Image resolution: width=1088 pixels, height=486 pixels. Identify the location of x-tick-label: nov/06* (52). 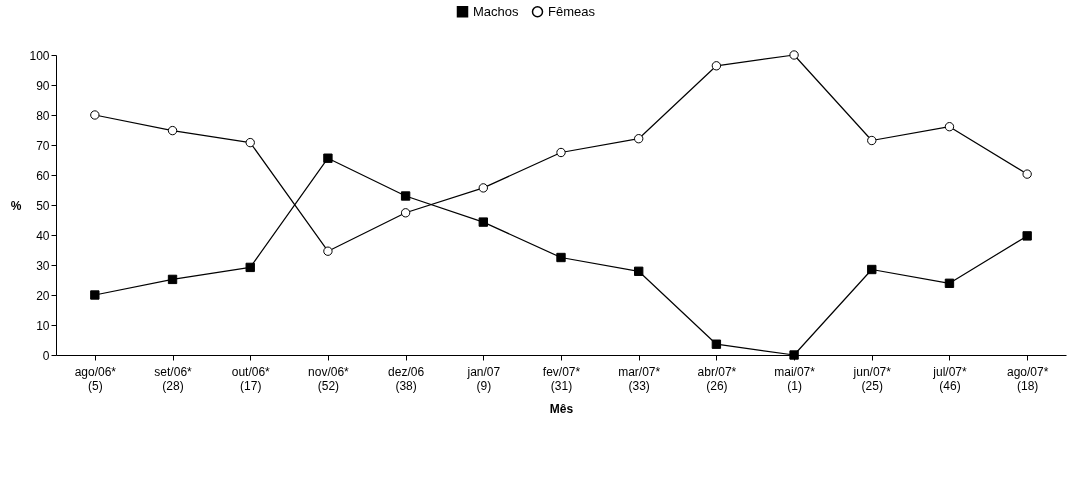
(329, 378).